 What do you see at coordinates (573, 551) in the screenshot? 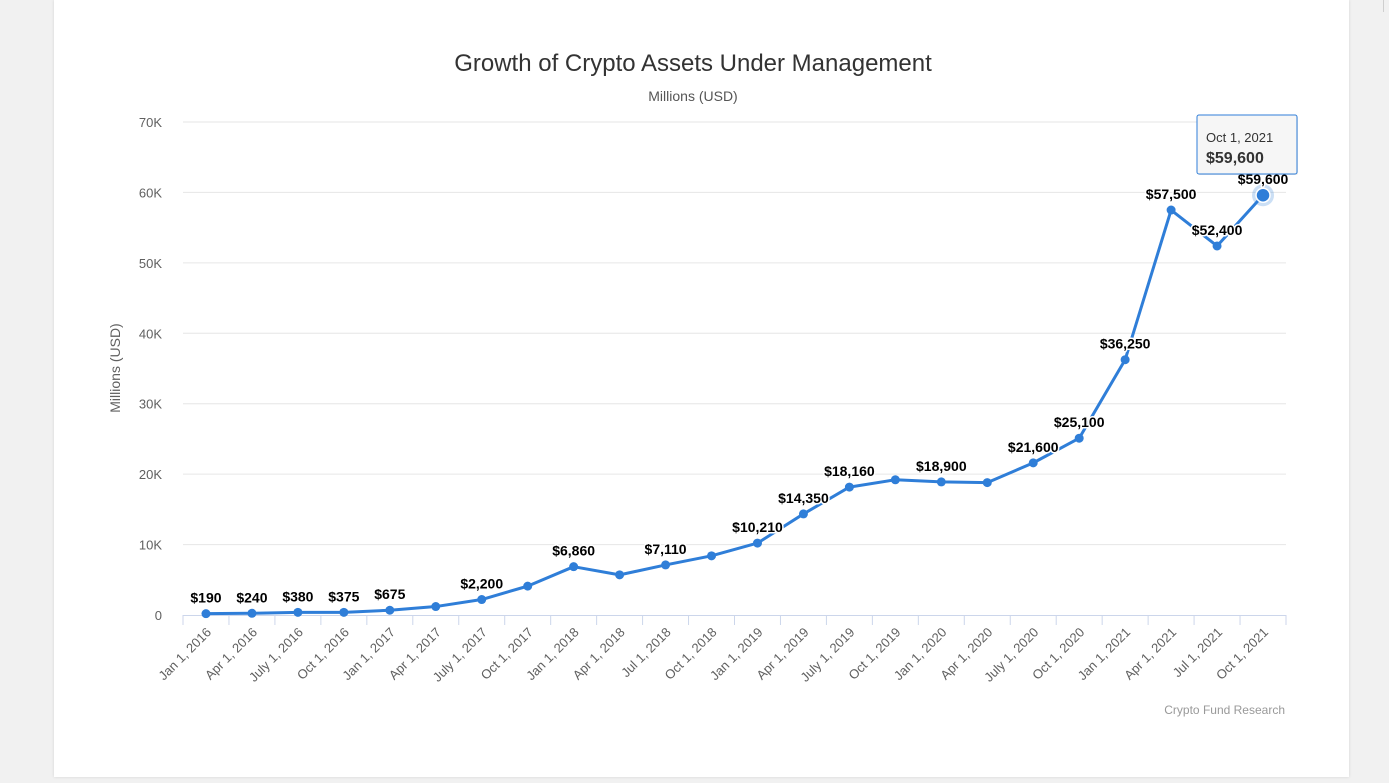
I see `data-label: $6,860` at bounding box center [573, 551].